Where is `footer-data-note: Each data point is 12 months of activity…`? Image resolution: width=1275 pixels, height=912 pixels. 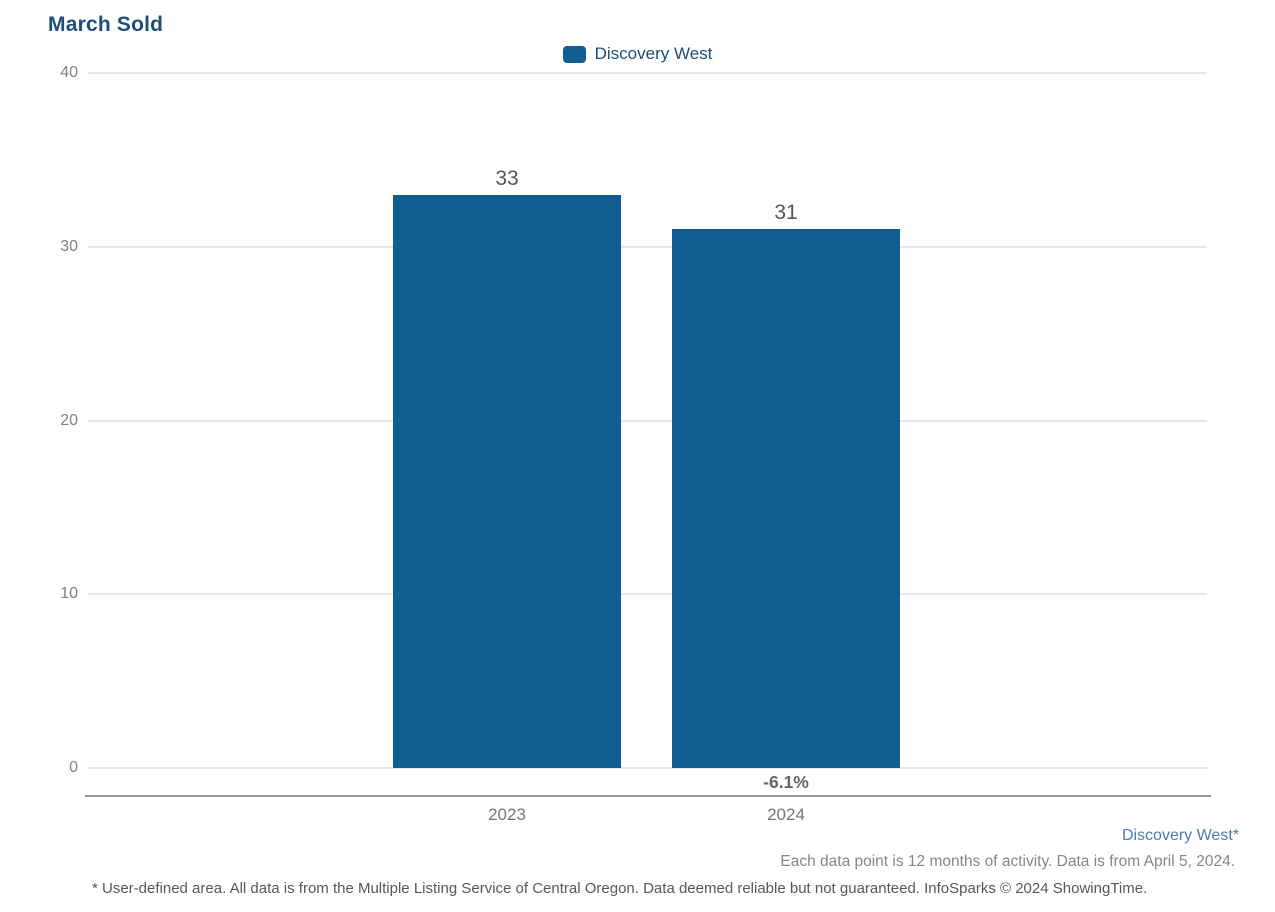 footer-data-note: Each data point is 12 months of activity… is located at coordinates (1007, 861).